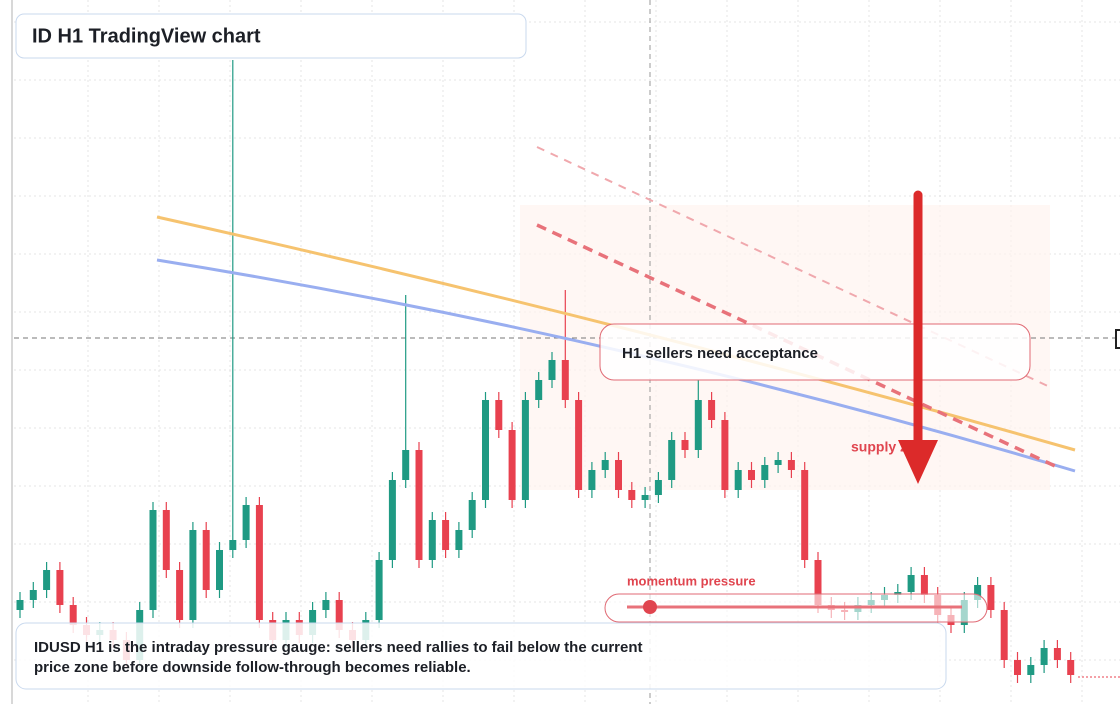  Describe the element at coordinates (918, 462) in the screenshot. I see `arrow-head` at that location.